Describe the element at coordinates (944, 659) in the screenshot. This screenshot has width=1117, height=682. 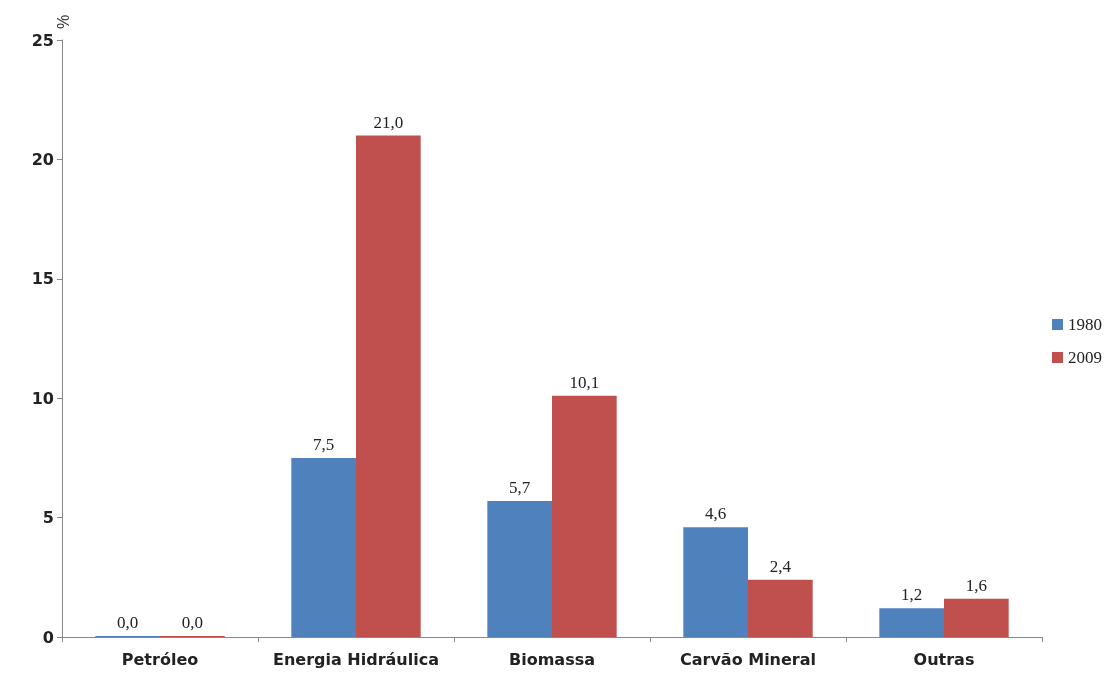
I see `x-tick-label: Outras` at that location.